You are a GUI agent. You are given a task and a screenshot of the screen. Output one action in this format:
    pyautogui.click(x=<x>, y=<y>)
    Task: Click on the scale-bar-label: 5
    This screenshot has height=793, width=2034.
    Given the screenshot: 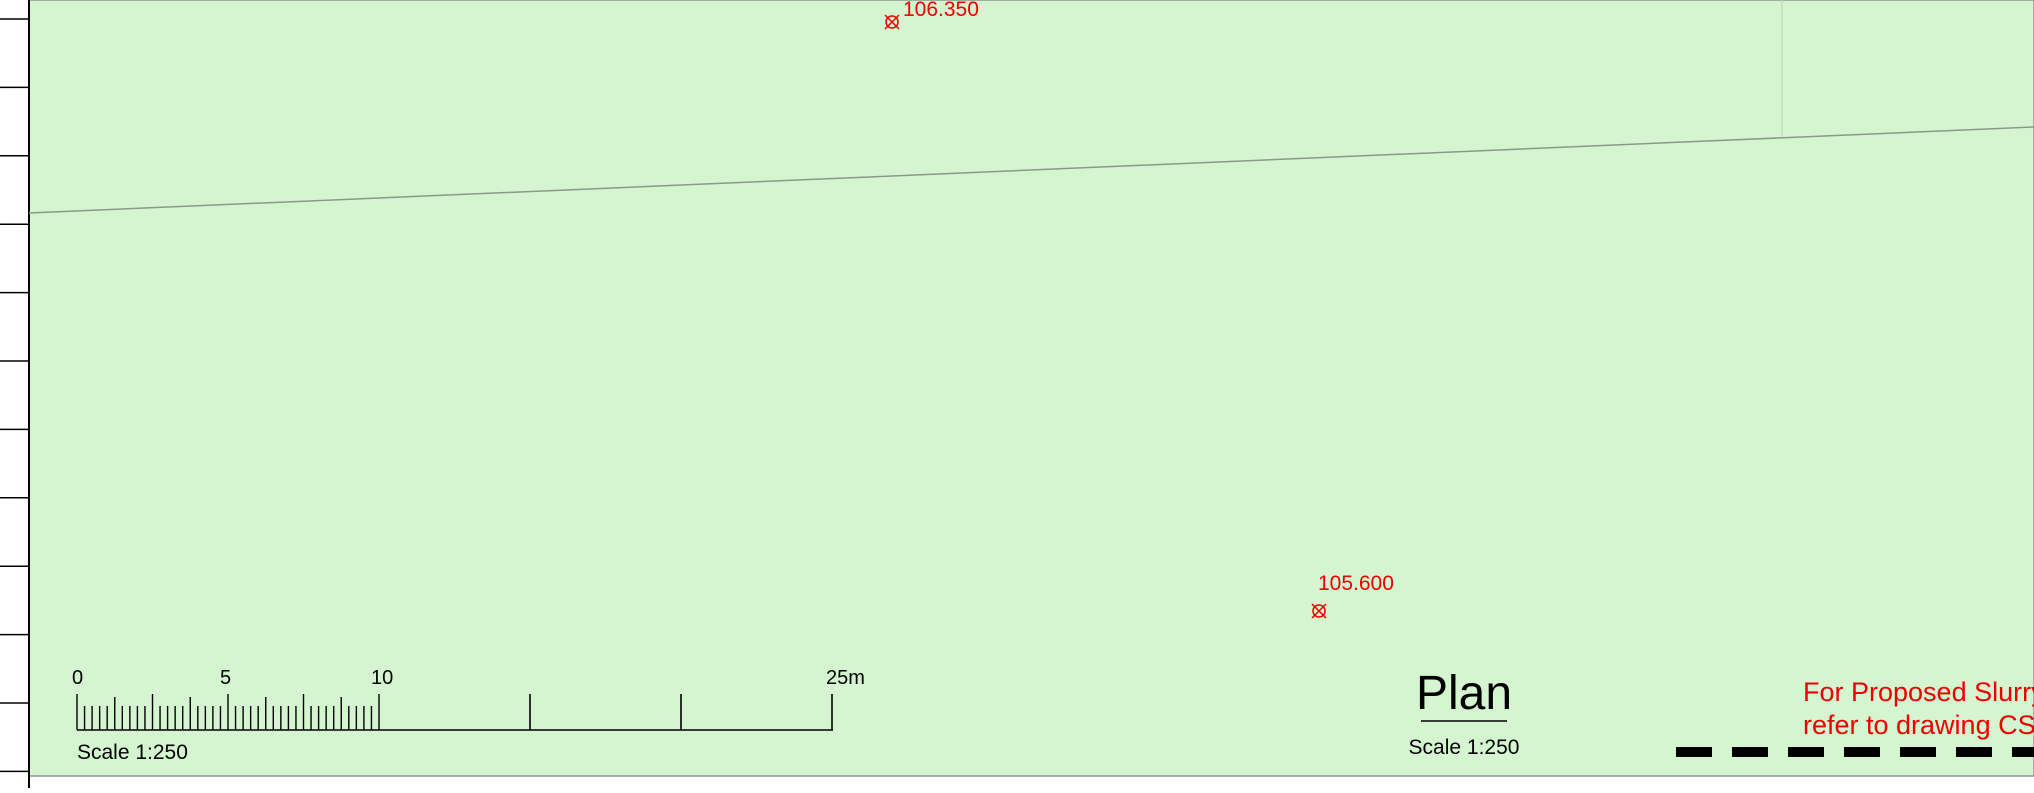 What is the action you would take?
    pyautogui.click(x=225, y=678)
    